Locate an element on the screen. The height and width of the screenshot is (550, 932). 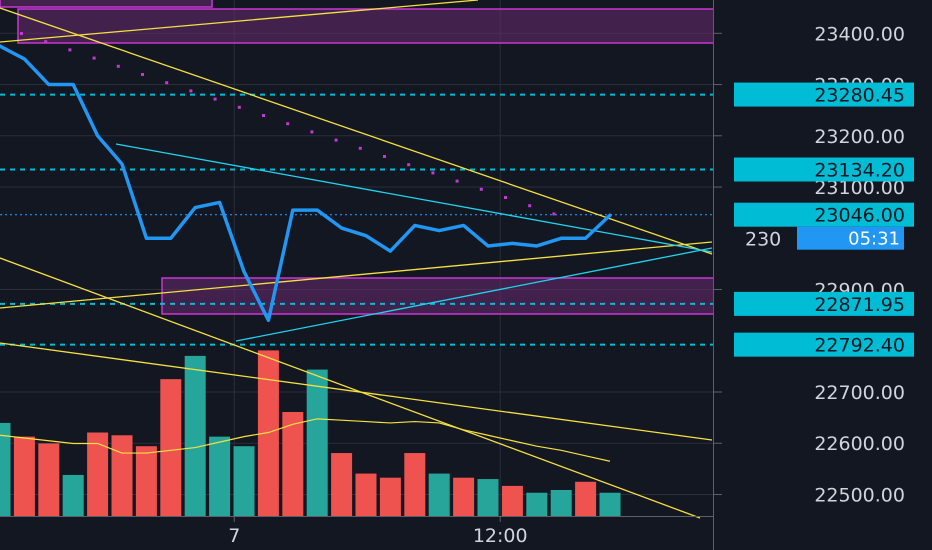
channel-line-lower is located at coordinates (474, 294).